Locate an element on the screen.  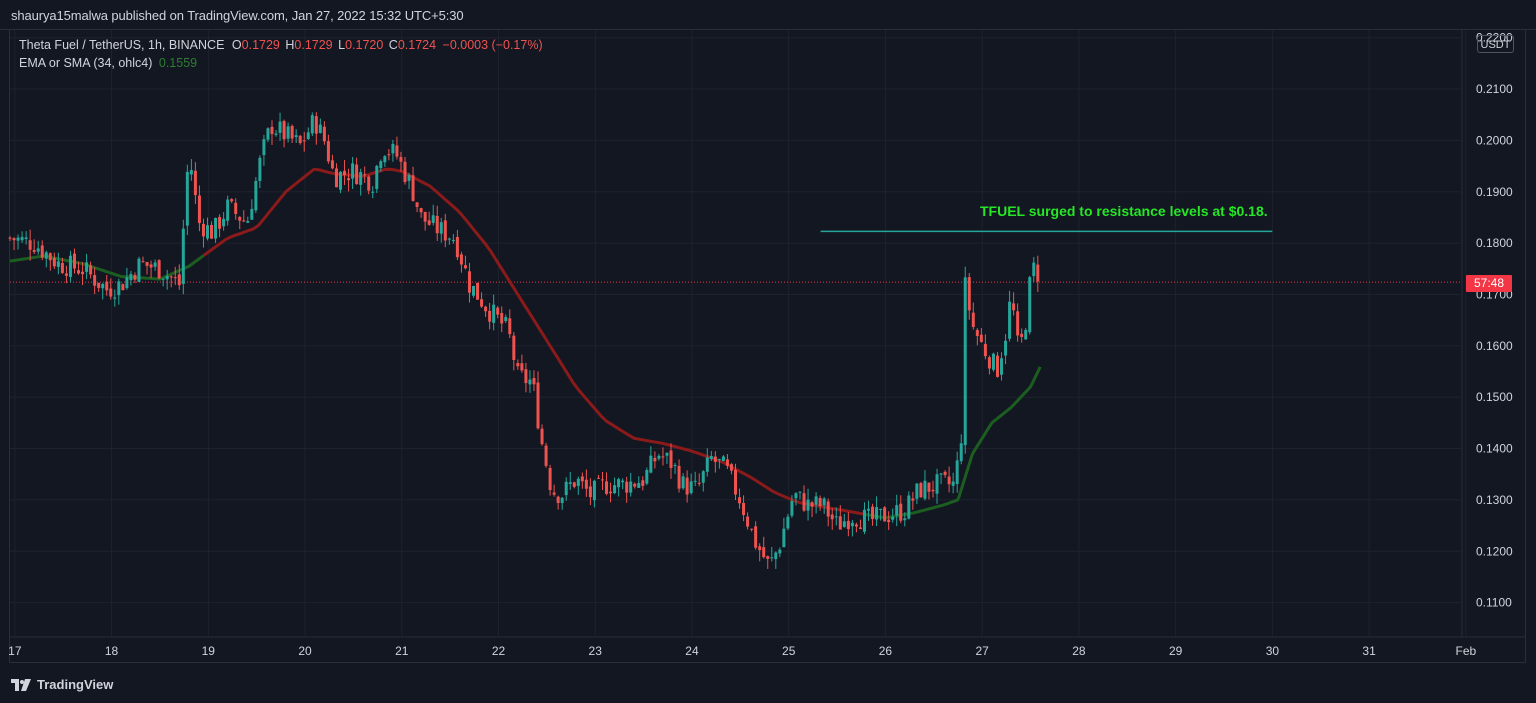
time-tick-label: 25 is located at coordinates (789, 651).